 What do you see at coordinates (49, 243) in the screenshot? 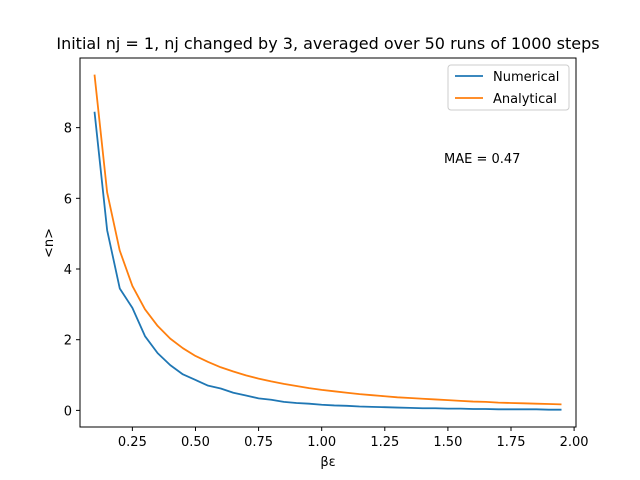
I see `y-axis-label: <n>` at bounding box center [49, 243].